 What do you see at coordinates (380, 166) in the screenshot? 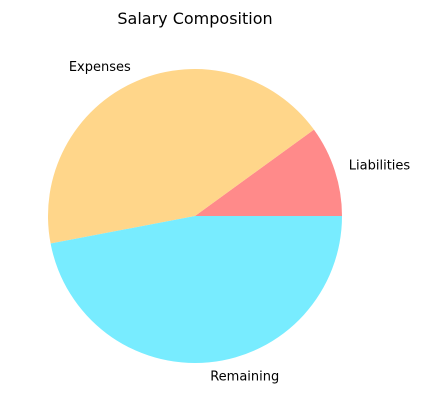
I see `pie-label-liabilities: Liabilities` at bounding box center [380, 166].